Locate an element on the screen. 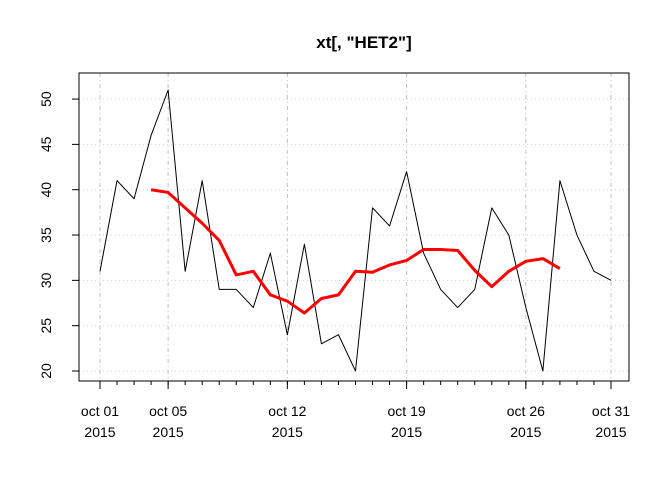  y-tick-label: 50 is located at coordinates (46, 99).